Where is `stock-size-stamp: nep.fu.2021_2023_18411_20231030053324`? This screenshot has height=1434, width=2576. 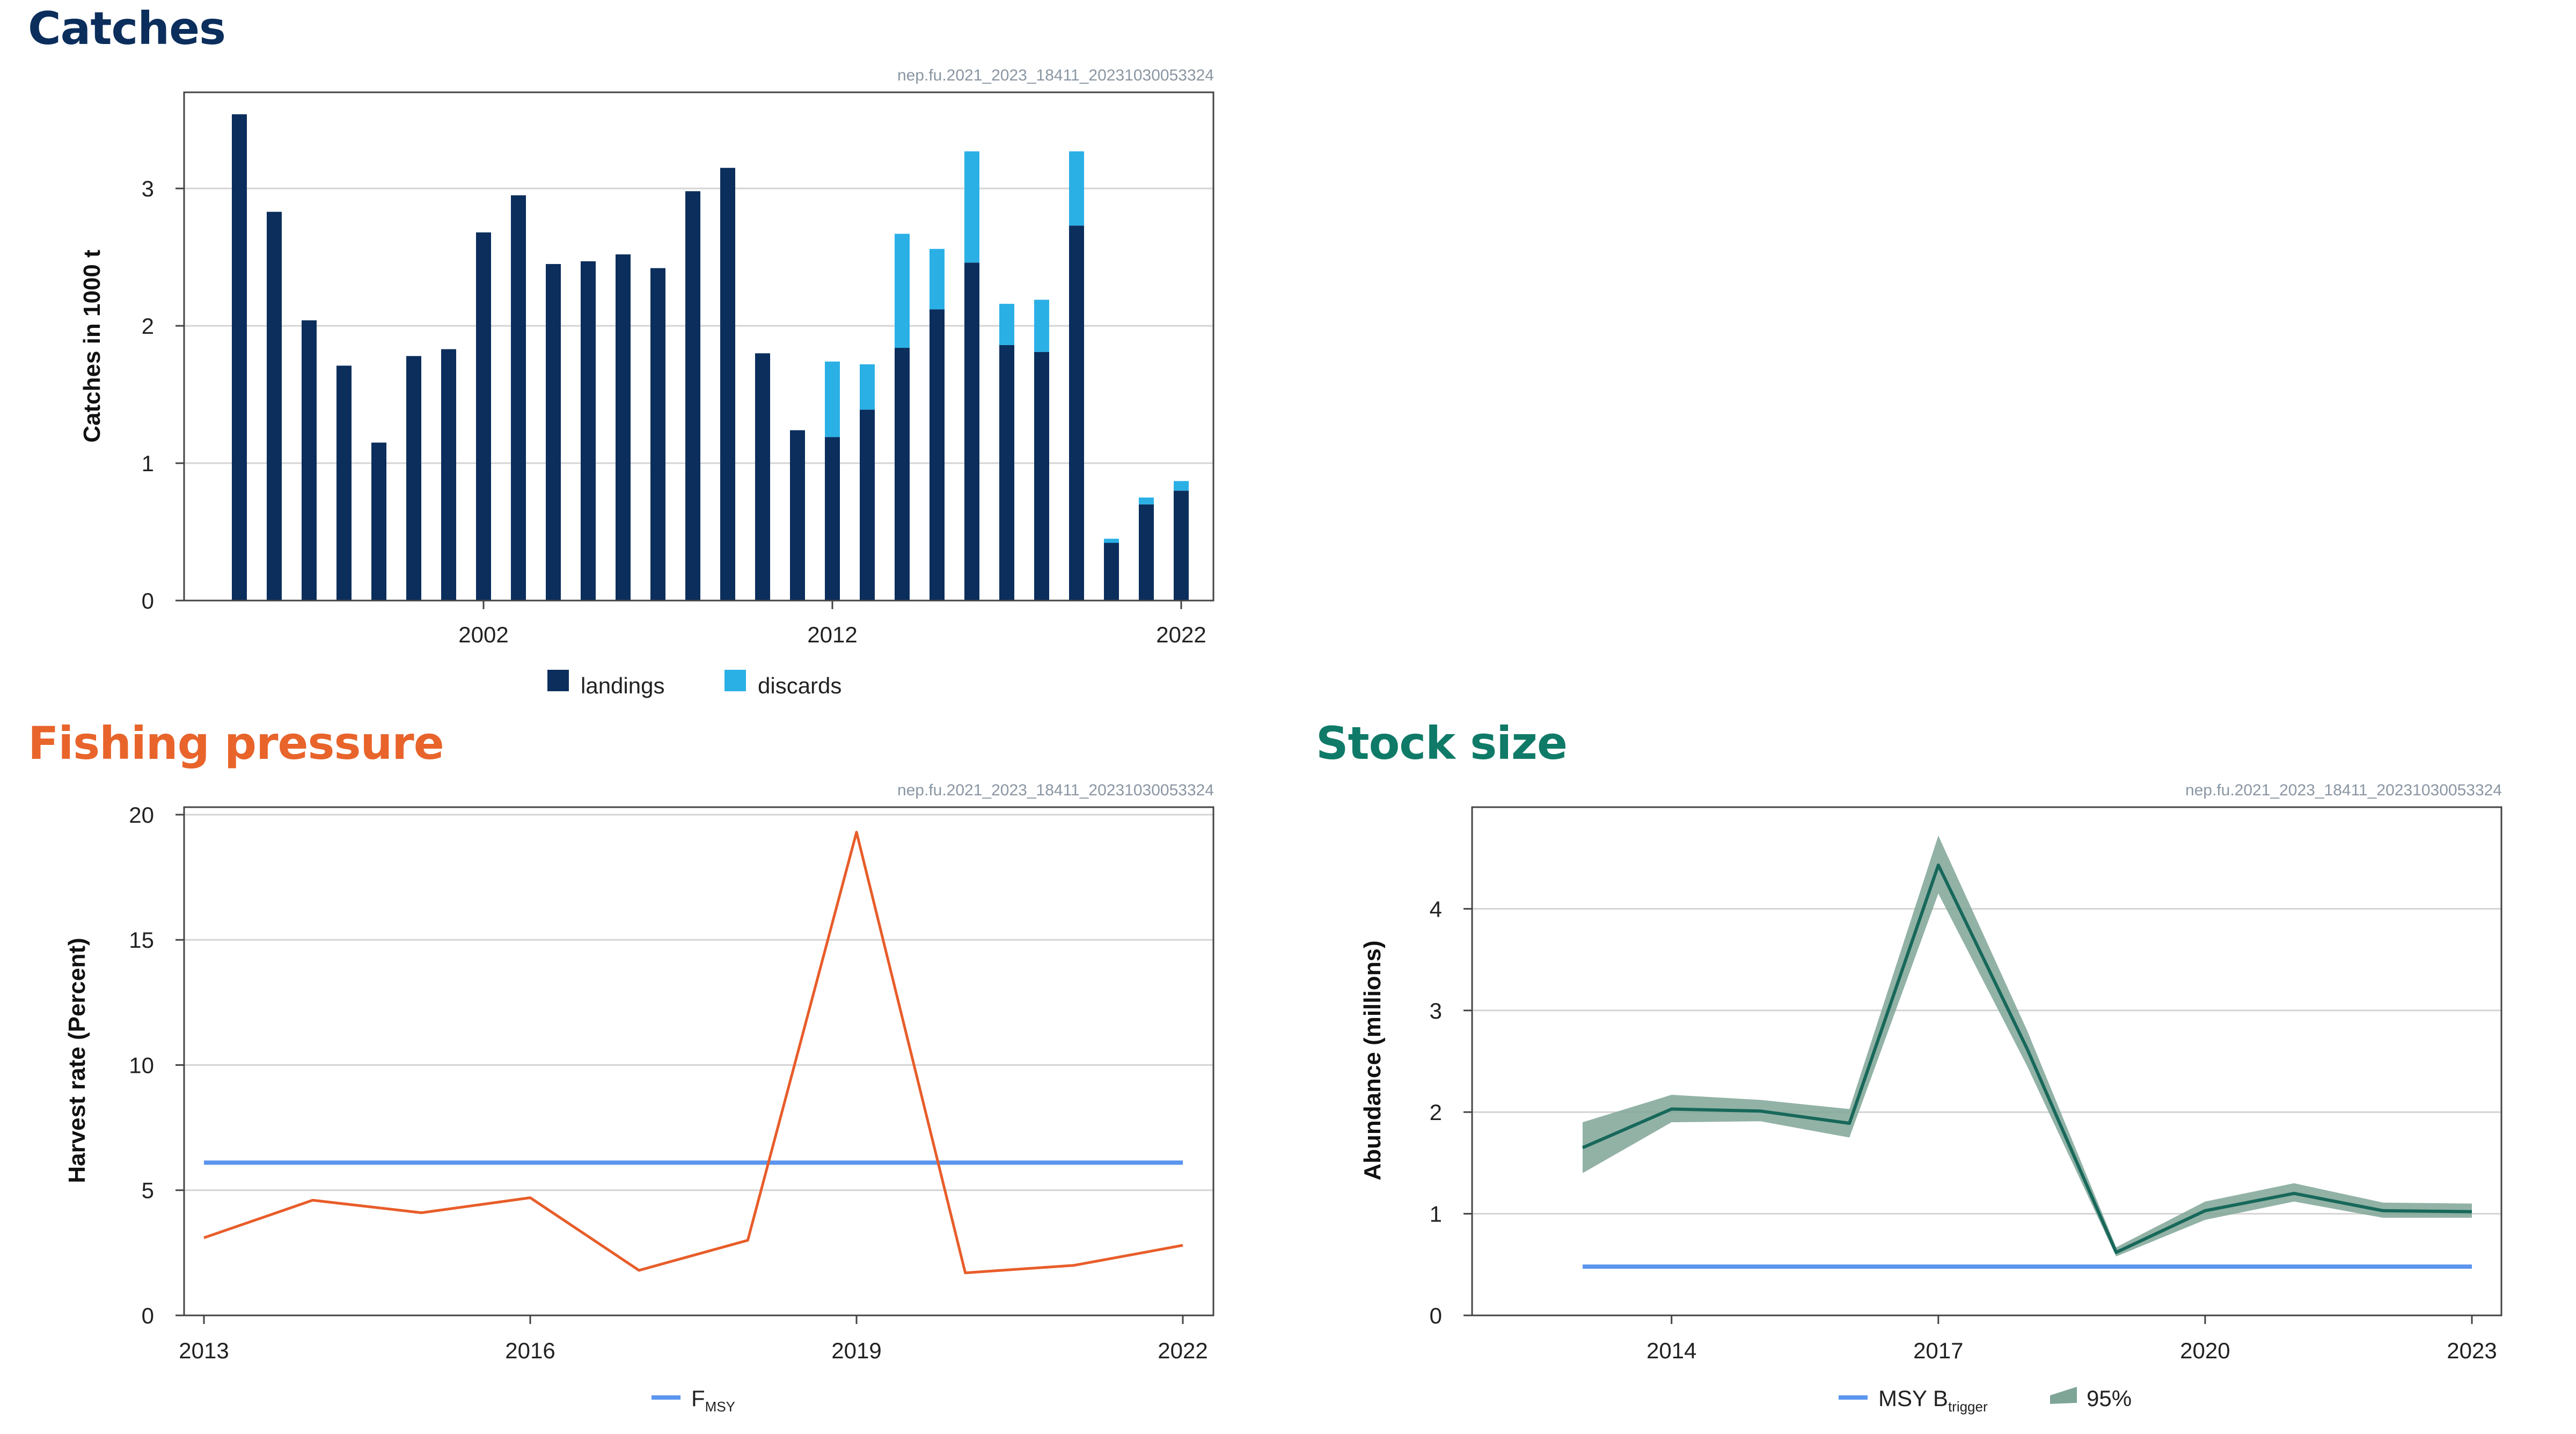 stock-size-stamp: nep.fu.2021_2023_18411_20231030053324 is located at coordinates (2343, 790).